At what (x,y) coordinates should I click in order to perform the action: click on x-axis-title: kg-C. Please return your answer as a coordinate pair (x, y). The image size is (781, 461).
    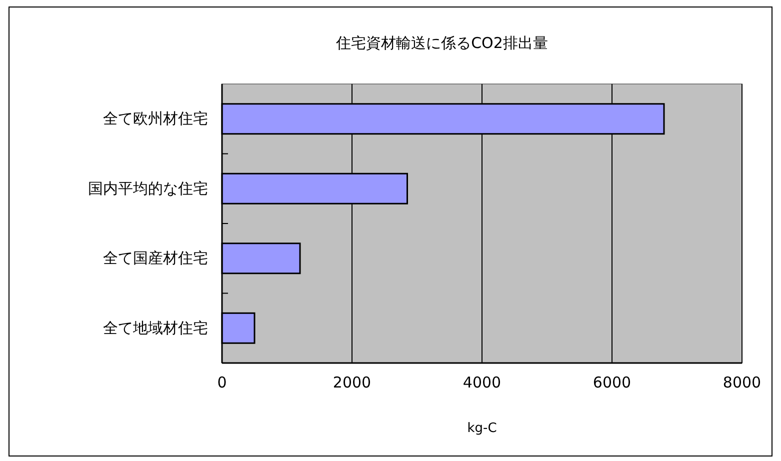
    Looking at the image, I should click on (482, 428).